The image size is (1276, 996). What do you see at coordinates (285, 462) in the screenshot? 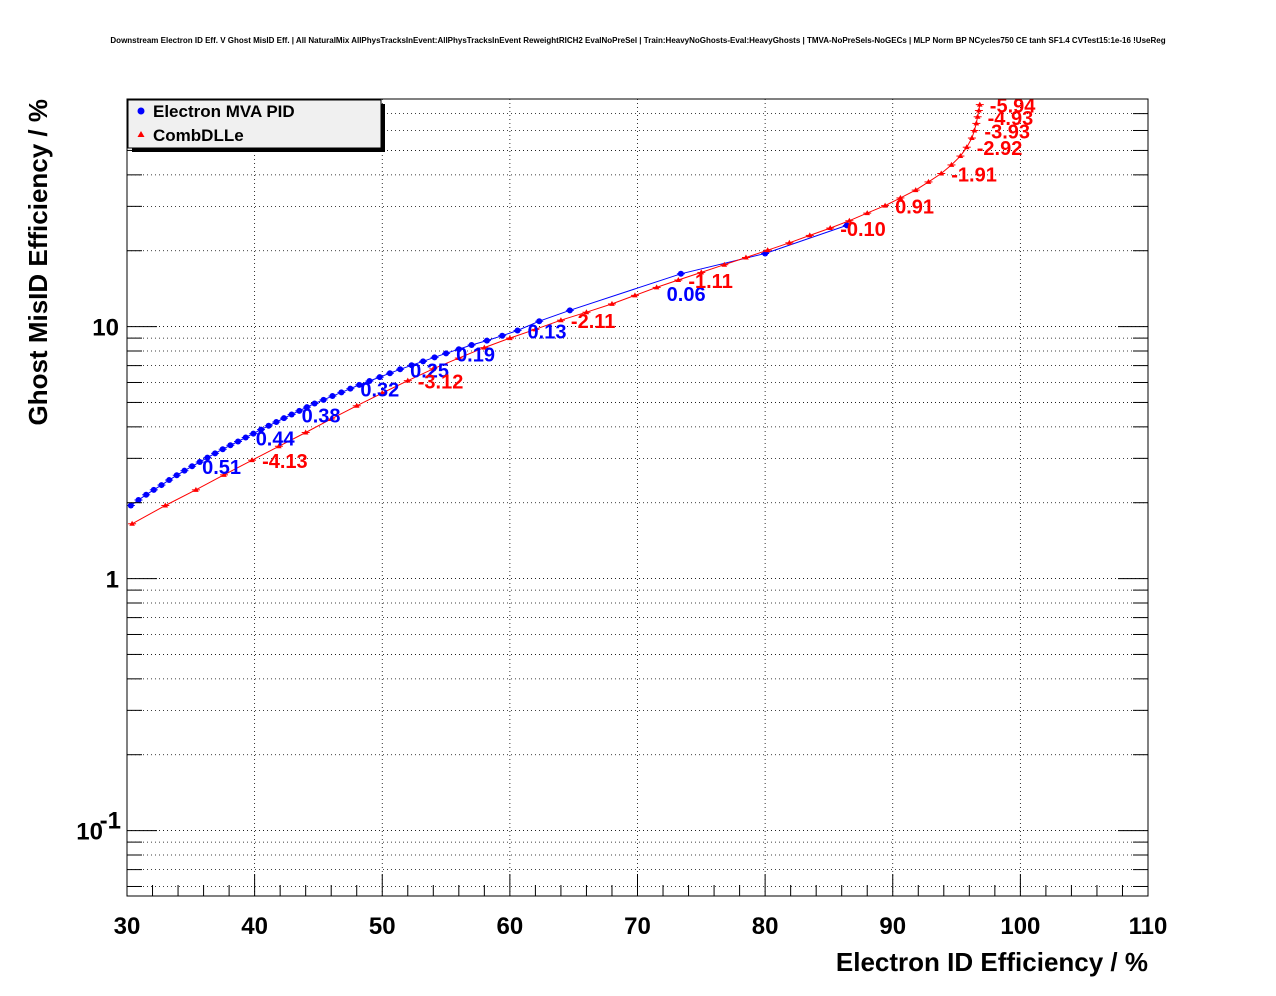
I see `cut-value-label: -4.13` at bounding box center [285, 462].